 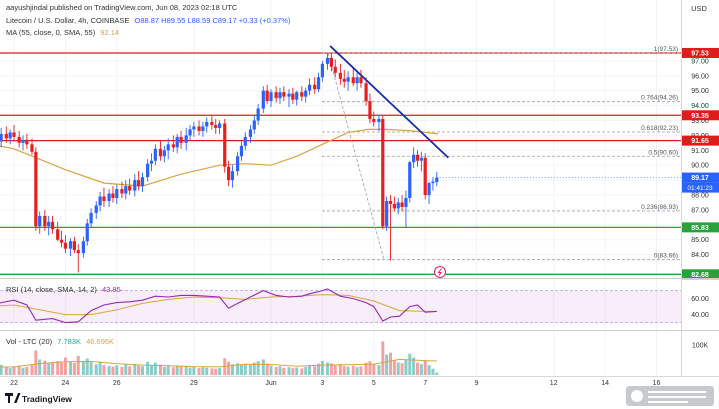 I want to click on time-axis: 22 24 26 29 Jun 3 5 7 9 12 14 16, so click(x=335, y=383).